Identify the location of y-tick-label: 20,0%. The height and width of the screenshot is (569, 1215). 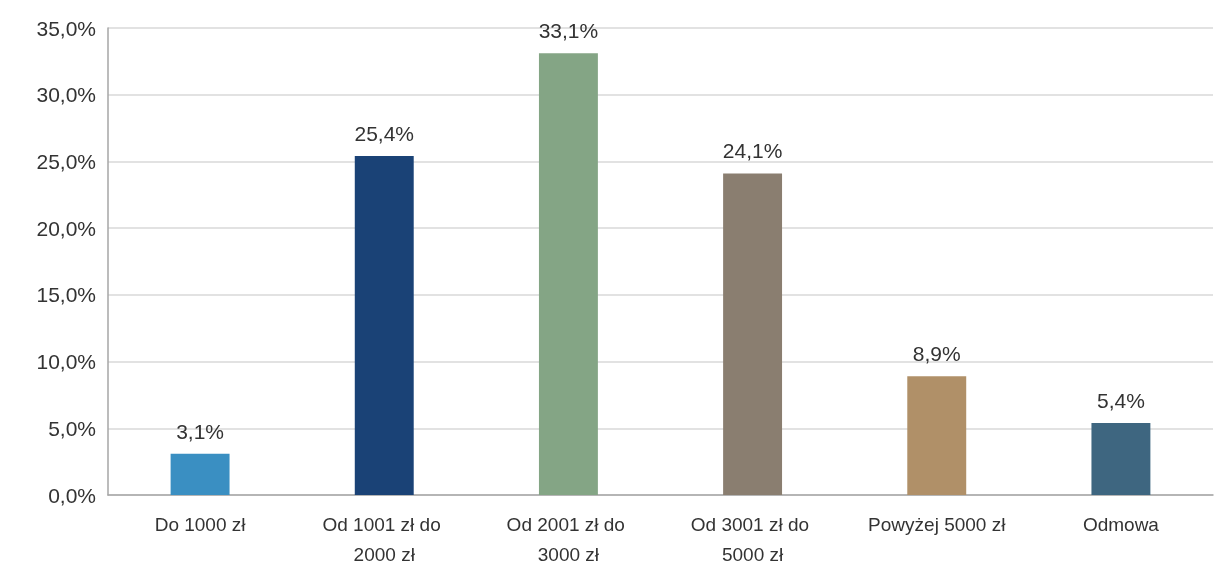
(66, 228).